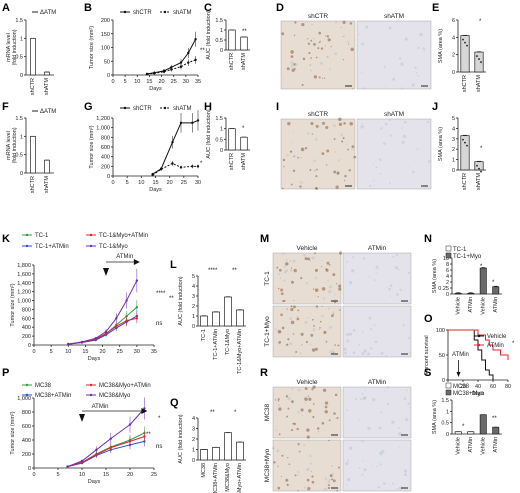 Image resolution: width=520 pixels, height=493 pixels. Describe the element at coordinates (33, 86) in the screenshot. I see `category-label-A: shCTR` at that location.